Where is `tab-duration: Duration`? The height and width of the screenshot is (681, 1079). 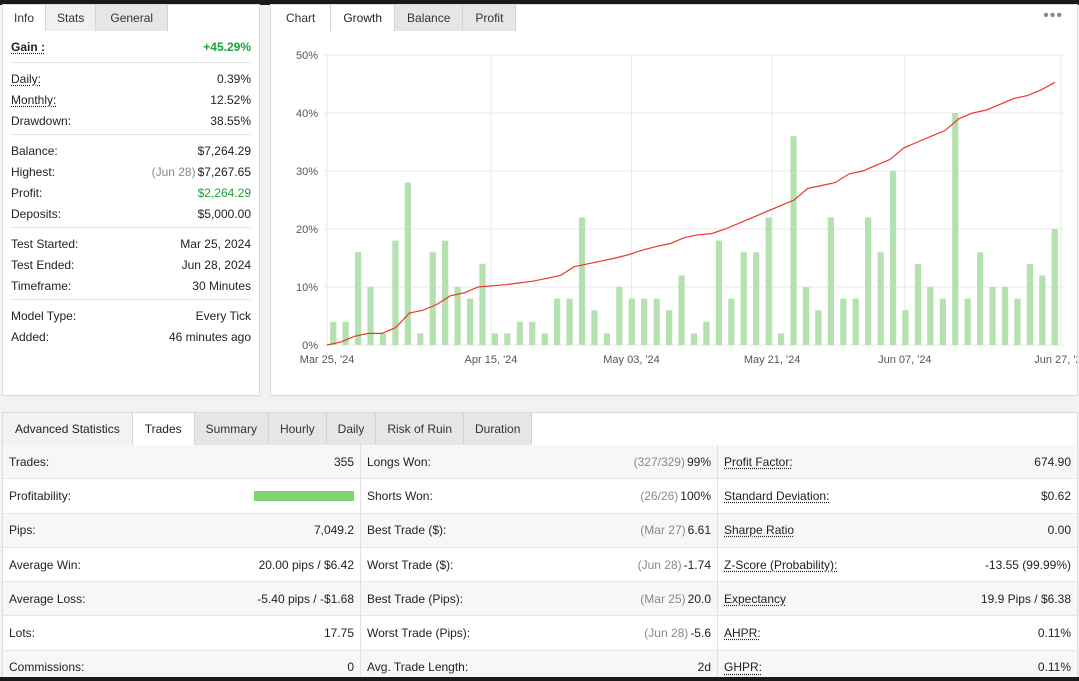
tab-duration: Duration is located at coordinates (498, 429).